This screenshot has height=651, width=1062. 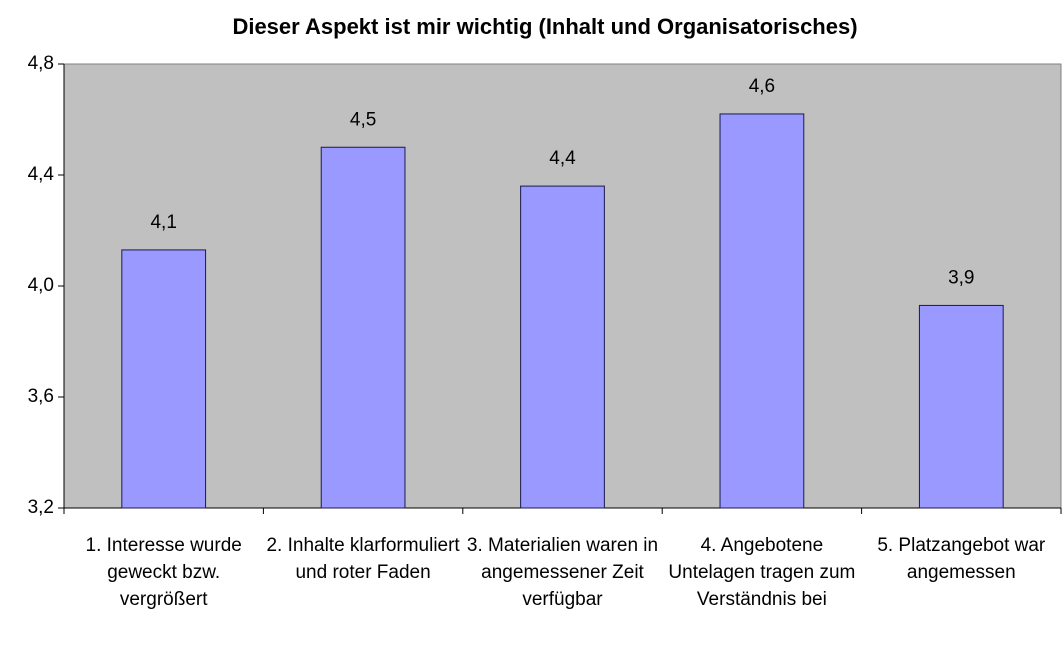 I want to click on y-tick-label: 3,2, so click(x=41, y=507).